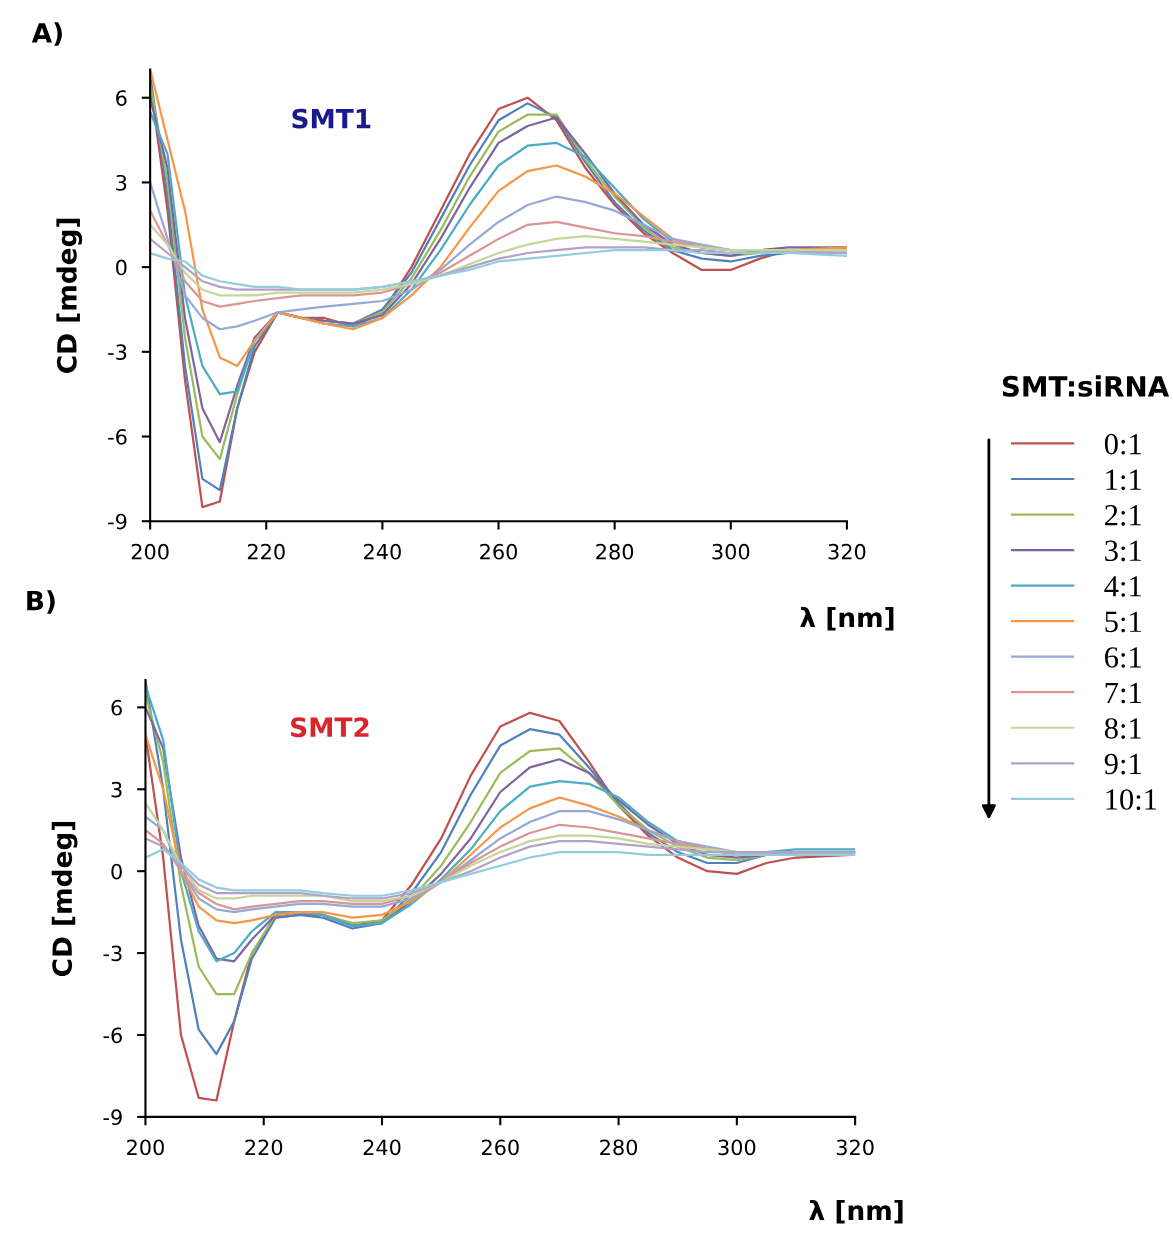  Describe the element at coordinates (41, 602) in the screenshot. I see `chart-title: B)` at that location.